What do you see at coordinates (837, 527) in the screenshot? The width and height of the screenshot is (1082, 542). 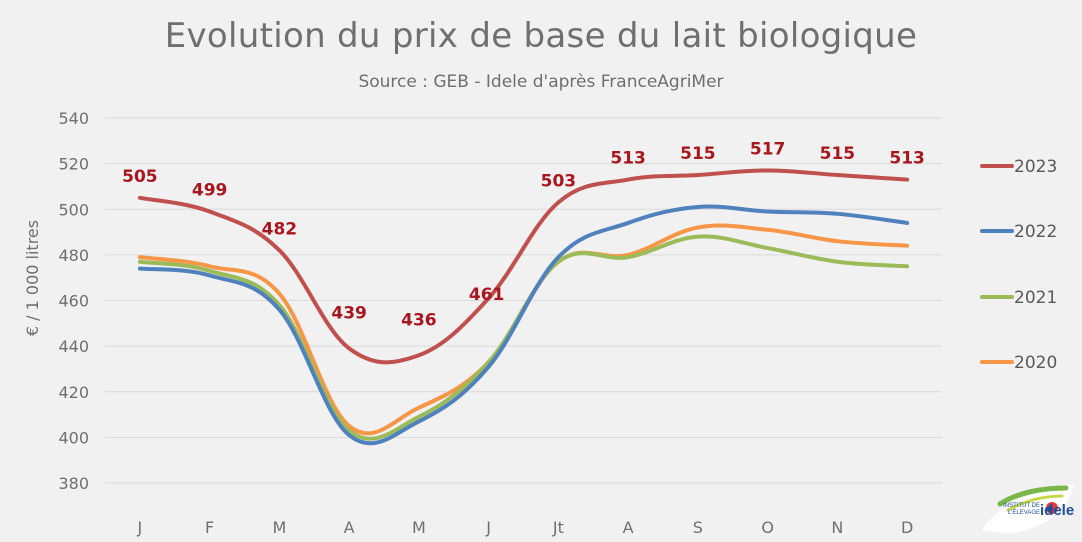 I see `x-tick-label: N` at bounding box center [837, 527].